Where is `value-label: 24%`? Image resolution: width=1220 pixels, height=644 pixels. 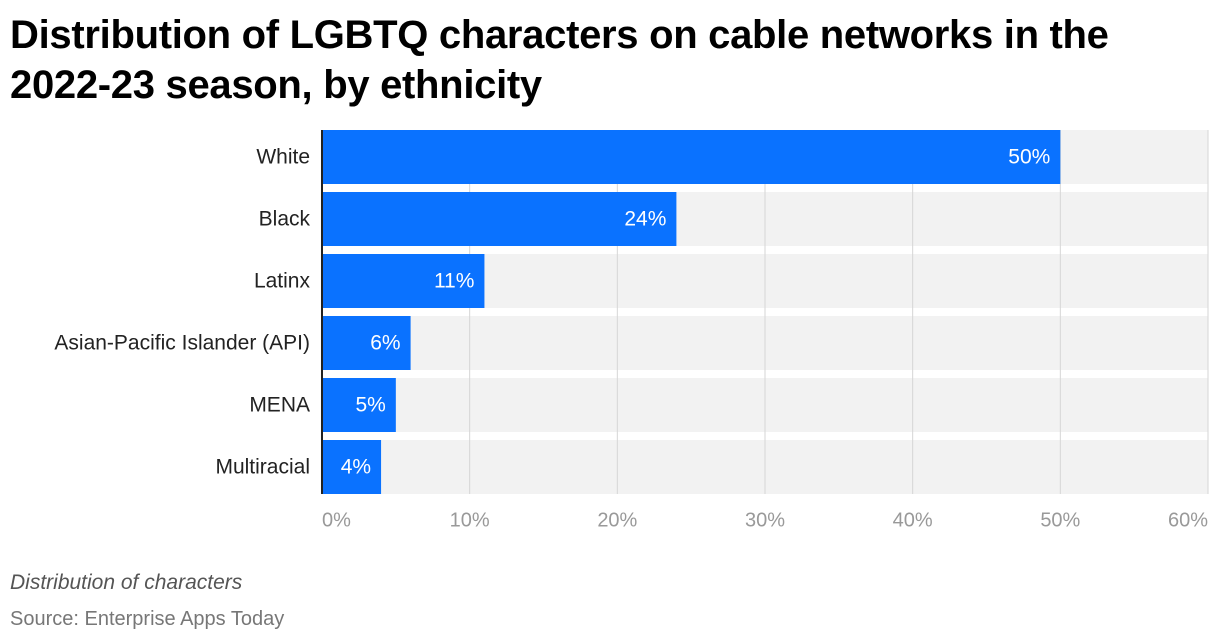
value-label: 24% is located at coordinates (645, 219).